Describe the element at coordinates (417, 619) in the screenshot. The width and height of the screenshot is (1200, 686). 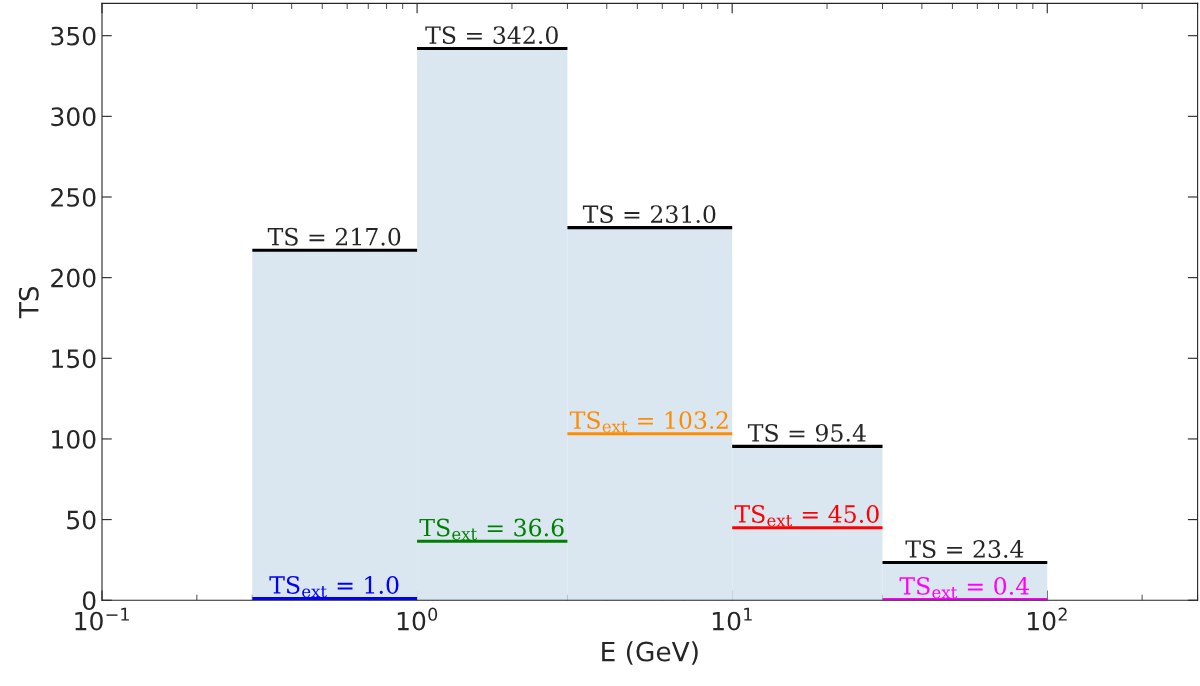
I see `x-tick-label: 10$^{0}$` at that location.